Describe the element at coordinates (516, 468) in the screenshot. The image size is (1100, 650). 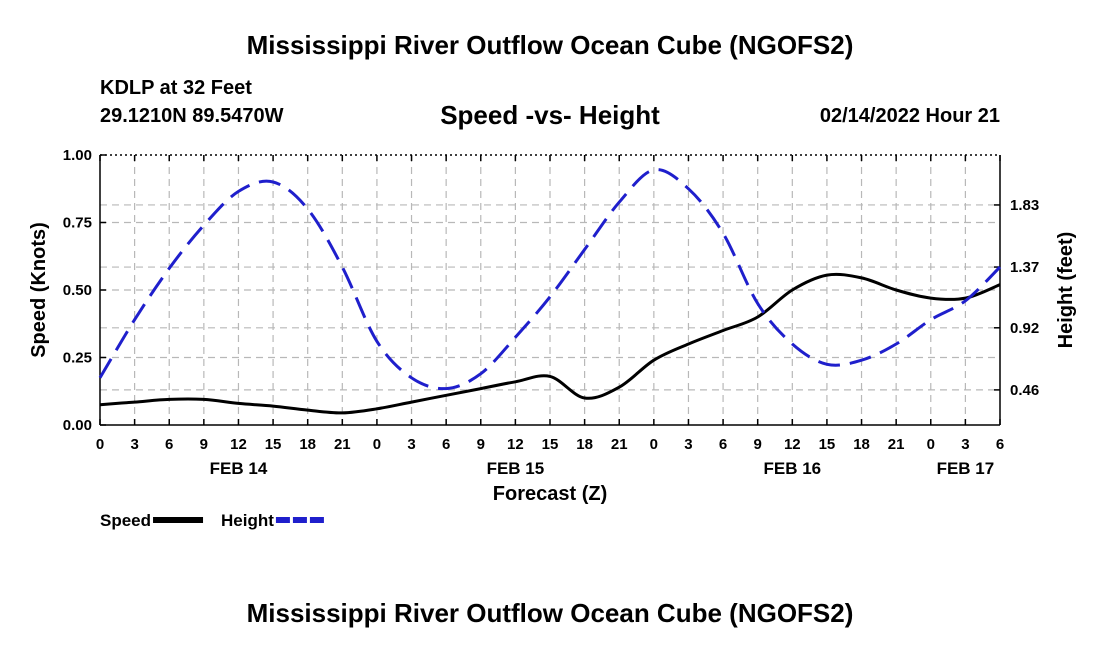
I see `date-label: FEB 15` at that location.